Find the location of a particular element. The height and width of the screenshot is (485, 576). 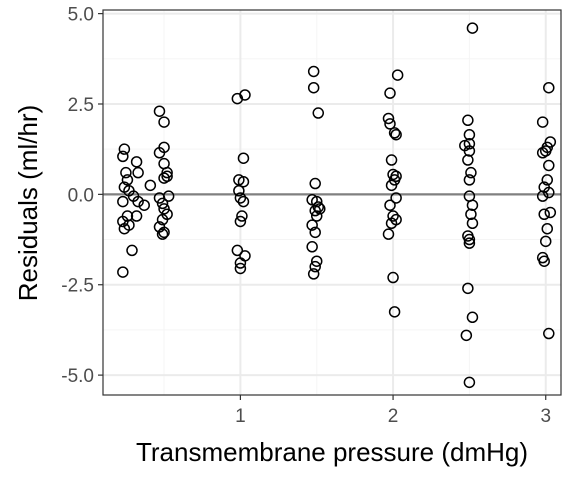

x-tick-label: 2 is located at coordinates (393, 416).